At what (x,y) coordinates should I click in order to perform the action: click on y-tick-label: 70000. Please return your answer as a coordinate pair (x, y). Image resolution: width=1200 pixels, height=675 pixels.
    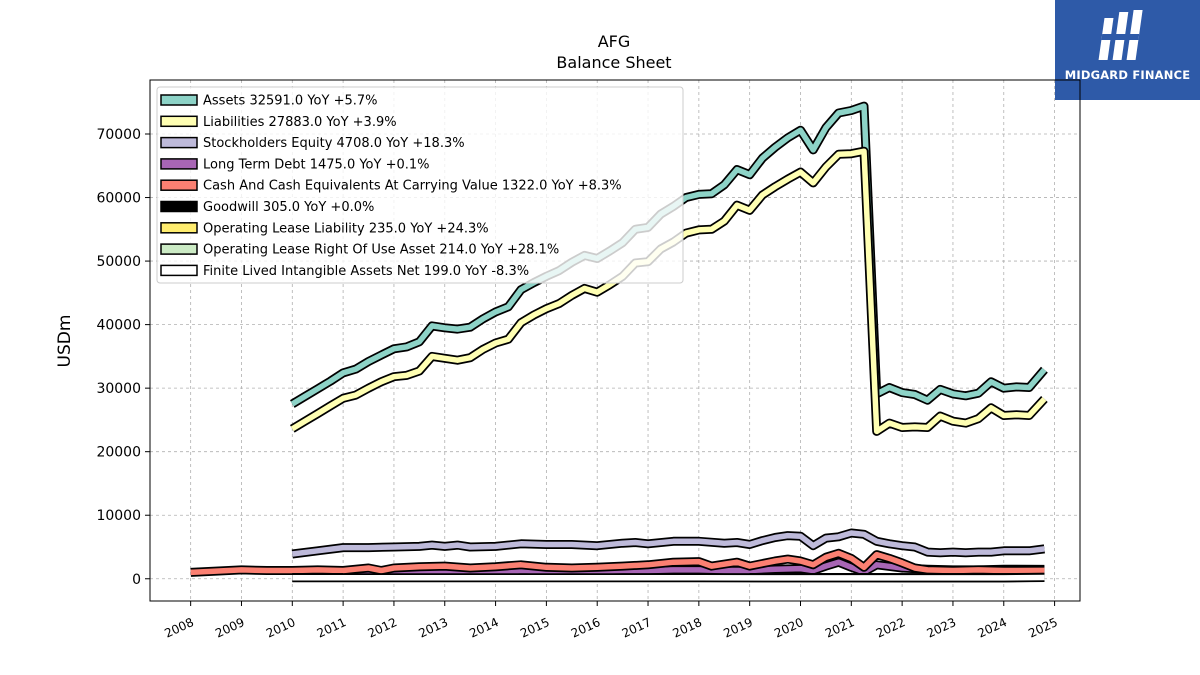
    Looking at the image, I should click on (118, 135).